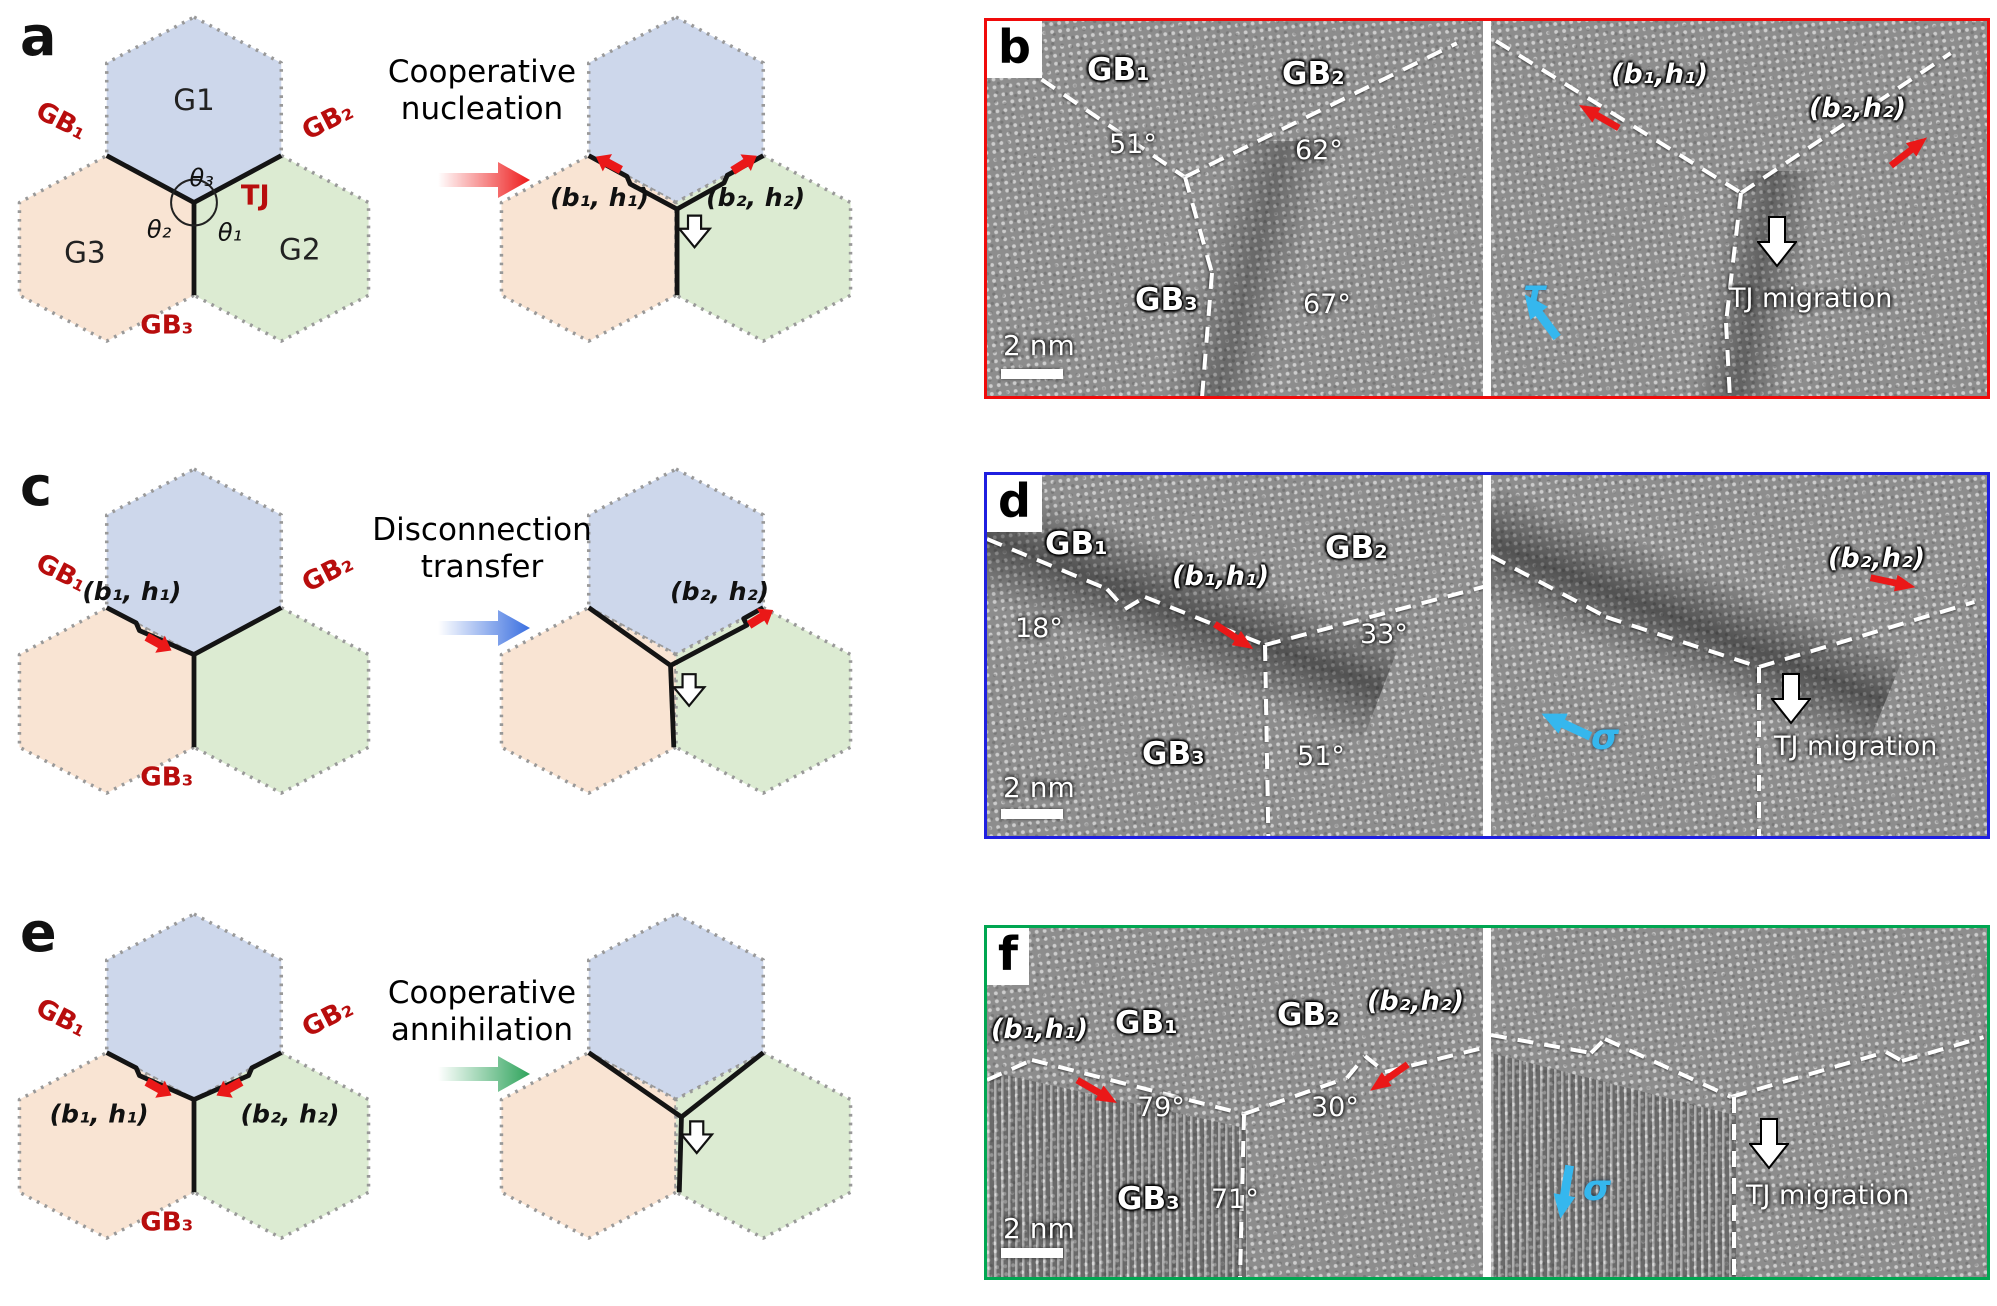 This screenshot has width=1997, height=1306. What do you see at coordinates (1014, 49) in the screenshot?
I see `panel-b-letter: b` at bounding box center [1014, 49].